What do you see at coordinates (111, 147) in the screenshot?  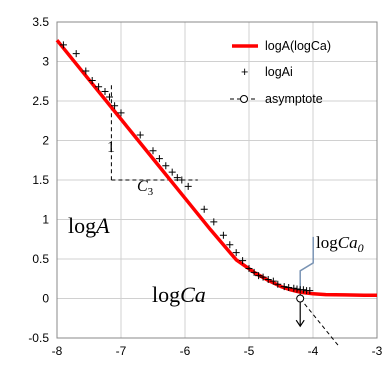 I see `annotation-slope-one: 1` at bounding box center [111, 147].